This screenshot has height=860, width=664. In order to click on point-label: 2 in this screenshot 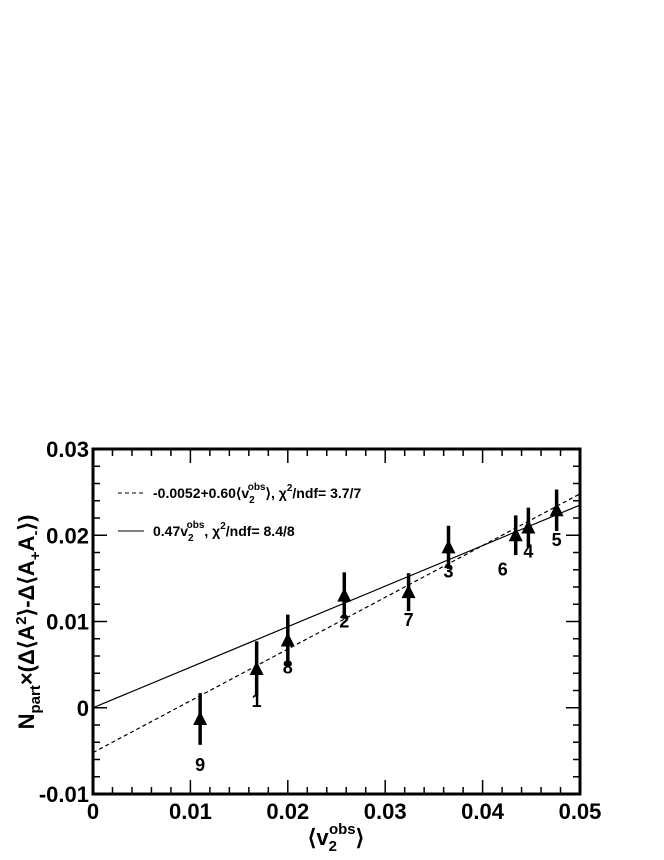, I will do `click(344, 622)`.